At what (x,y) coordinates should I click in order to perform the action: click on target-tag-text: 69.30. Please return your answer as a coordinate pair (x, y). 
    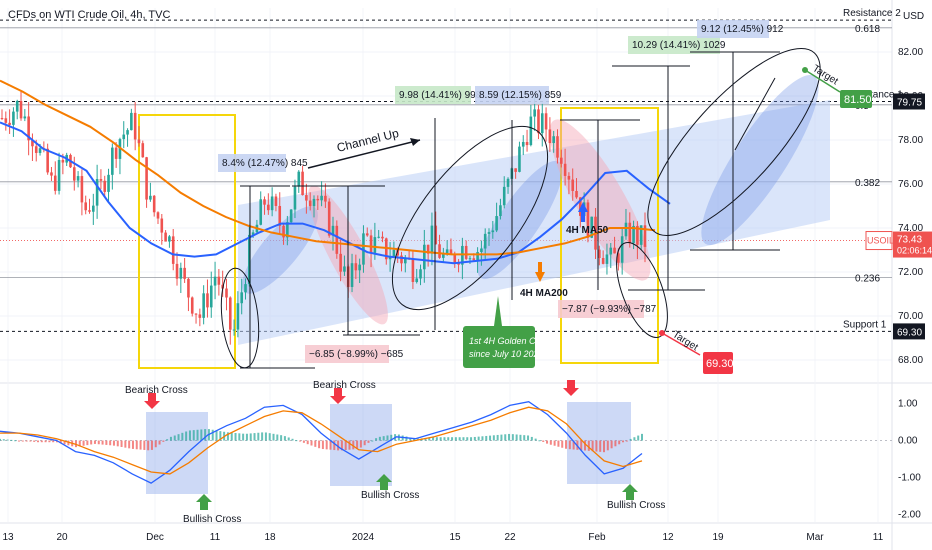
    Looking at the image, I should click on (720, 364).